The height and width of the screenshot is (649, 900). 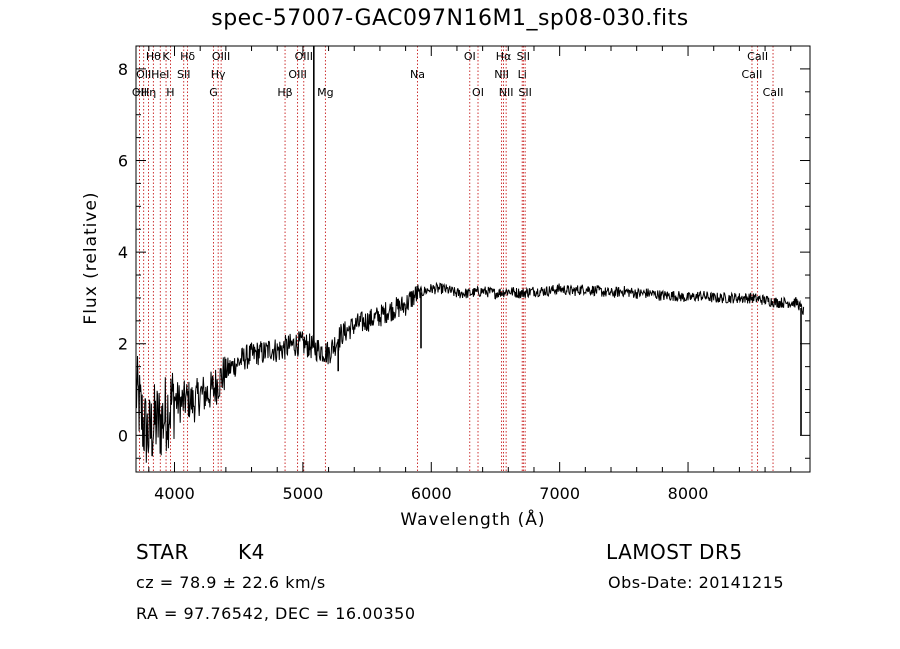 I want to click on object-subclass: K4, so click(x=251, y=552).